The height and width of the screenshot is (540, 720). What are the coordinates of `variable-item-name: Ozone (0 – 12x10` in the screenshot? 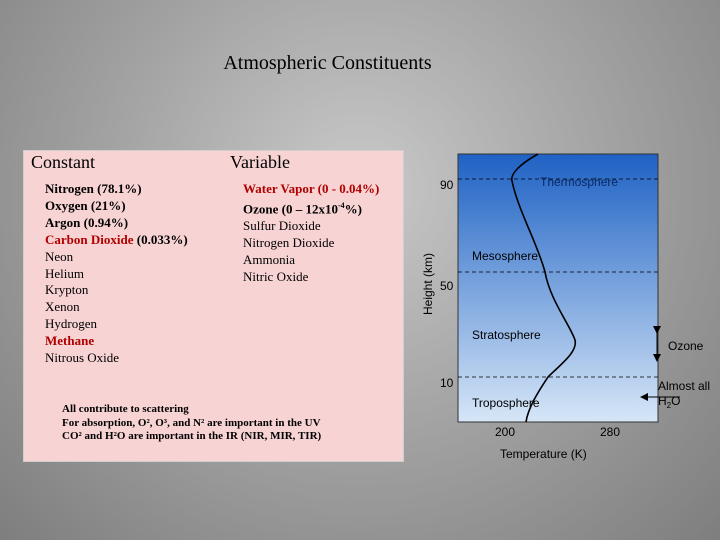 It's located at (290, 209).